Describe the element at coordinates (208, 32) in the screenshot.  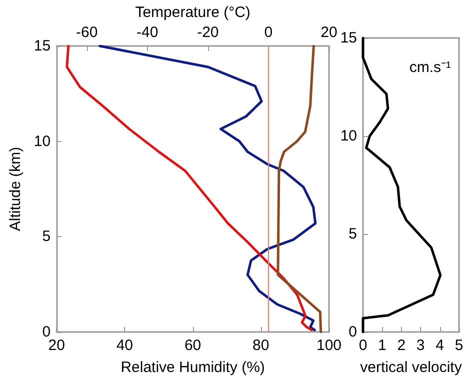
I see `x2-tick-label: -20` at that location.